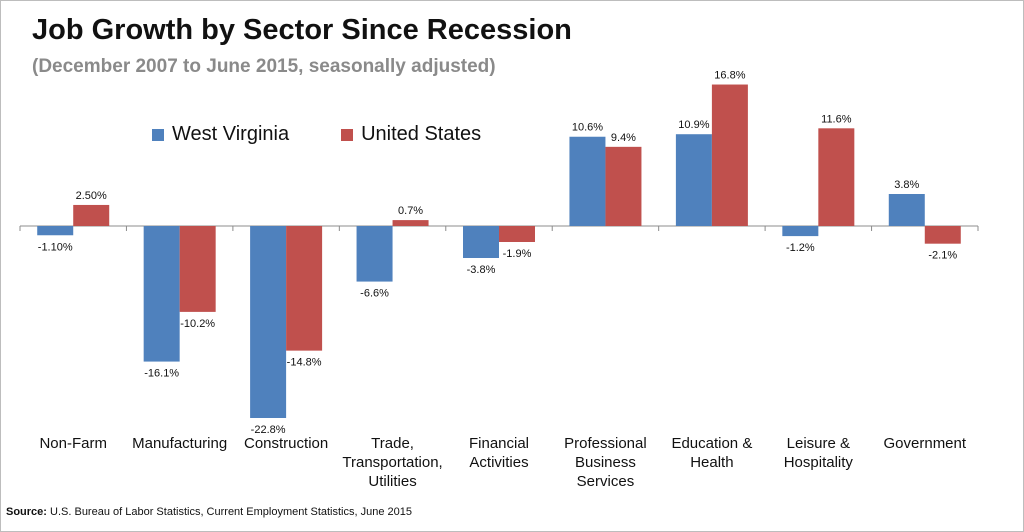 Image resolution: width=1024 pixels, height=532 pixels. Describe the element at coordinates (800, 248) in the screenshot. I see `data-label: -1.2%` at that location.